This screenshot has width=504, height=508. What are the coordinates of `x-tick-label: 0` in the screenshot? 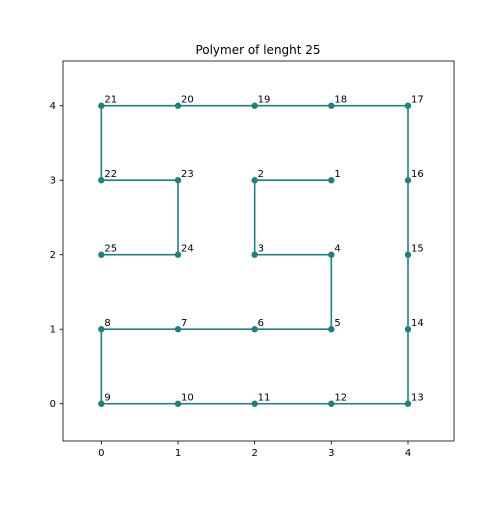 It's located at (101, 453).